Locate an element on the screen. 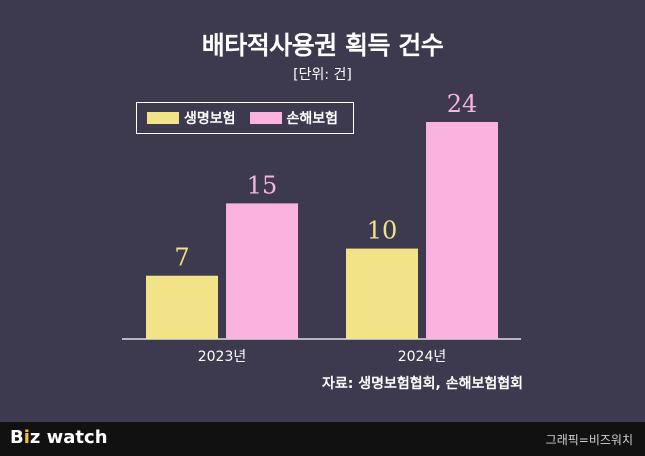 This screenshot has width=645, height=456. graphic-credit: 그래픽=비즈워치 is located at coordinates (589, 440).